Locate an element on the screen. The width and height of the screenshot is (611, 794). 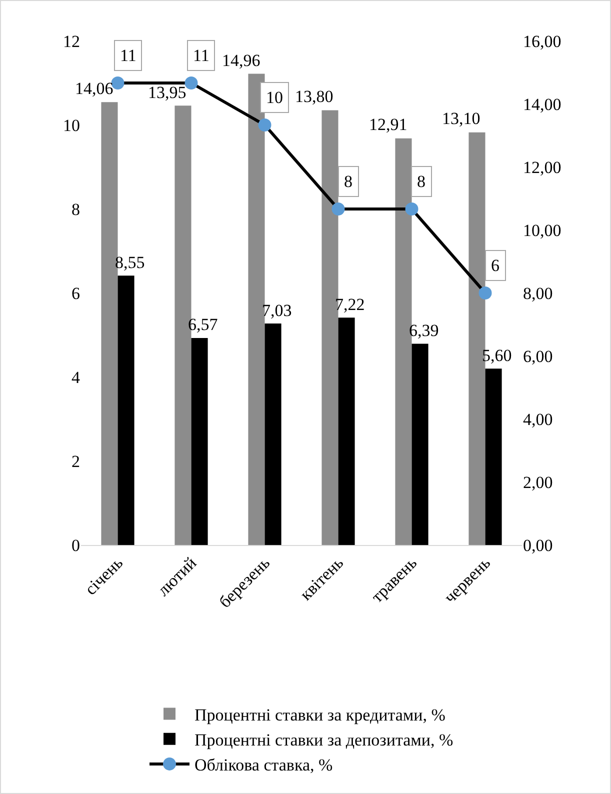
legend-label: Процентні ставки за депозитами, % is located at coordinates (324, 740).